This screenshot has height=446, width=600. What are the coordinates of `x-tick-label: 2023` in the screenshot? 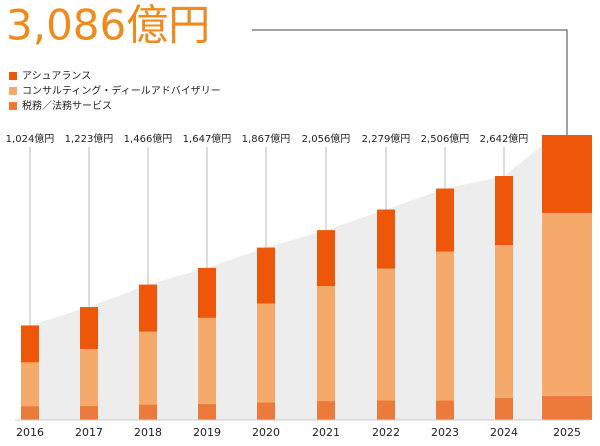 It's located at (445, 432).